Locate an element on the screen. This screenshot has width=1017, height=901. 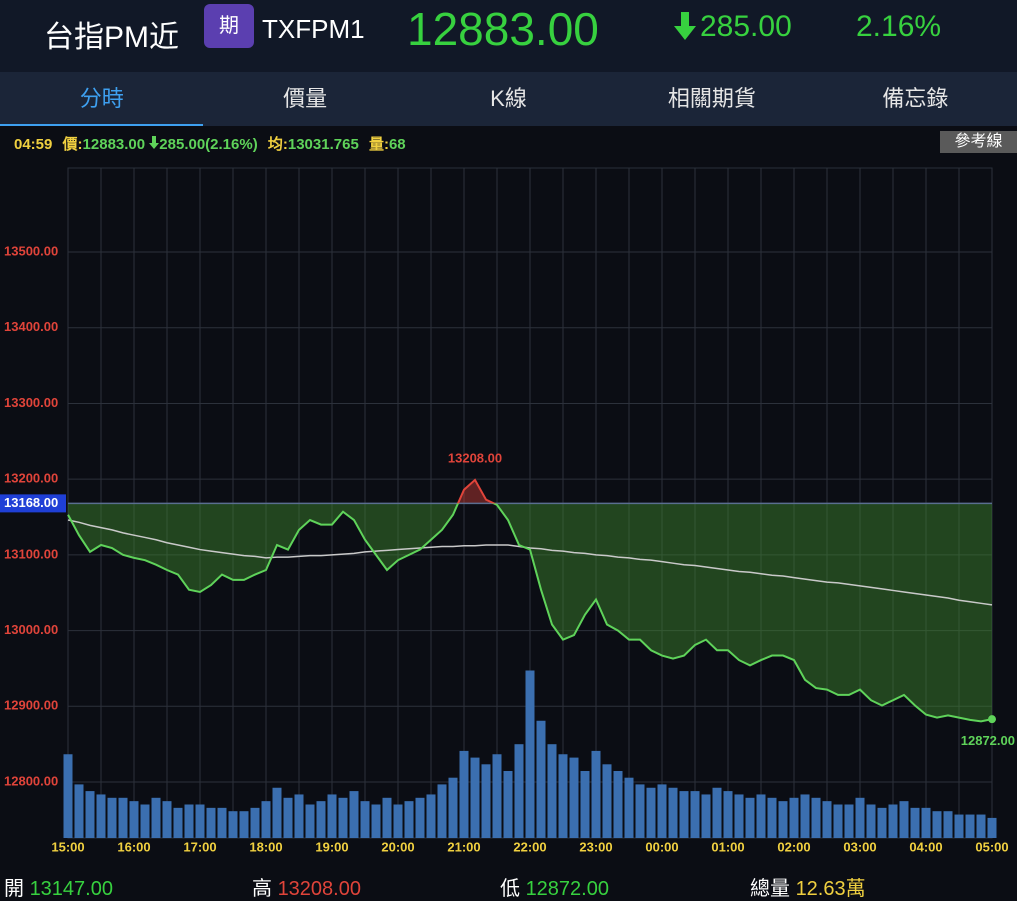
tabs: 分時 價量 K線 相關期貨 備忘錄 is located at coordinates (508, 99).